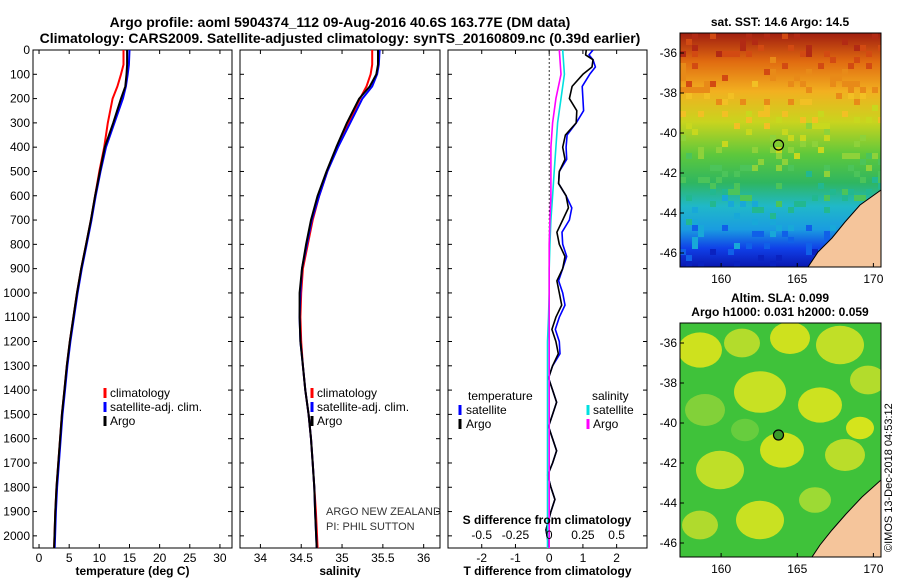 The image size is (900, 585). Describe the element at coordinates (140, 393) in the screenshot. I see `p1-legend-label: climatology` at that location.